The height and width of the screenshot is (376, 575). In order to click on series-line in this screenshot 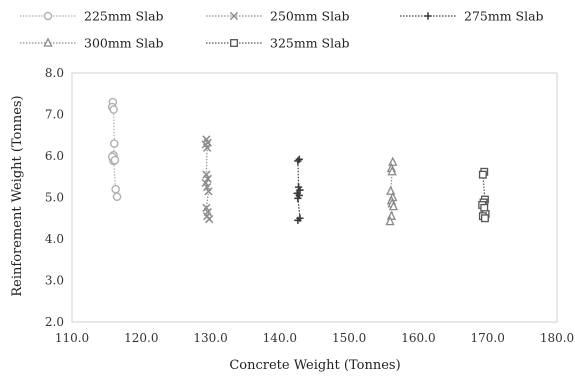, I will do `click(298, 189)`.